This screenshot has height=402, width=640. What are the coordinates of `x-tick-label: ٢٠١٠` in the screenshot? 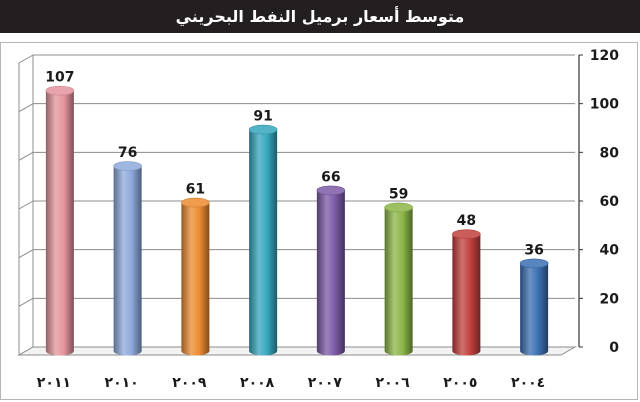 It's located at (122, 383).